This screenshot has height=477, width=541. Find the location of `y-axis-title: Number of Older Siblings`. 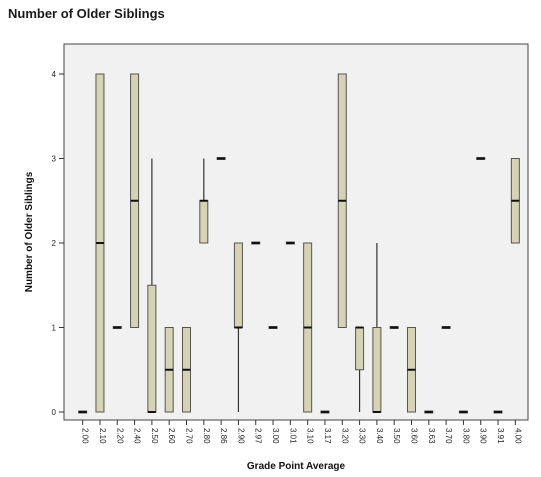

y-axis-title: Number of Older Siblings is located at coordinates (29, 231).